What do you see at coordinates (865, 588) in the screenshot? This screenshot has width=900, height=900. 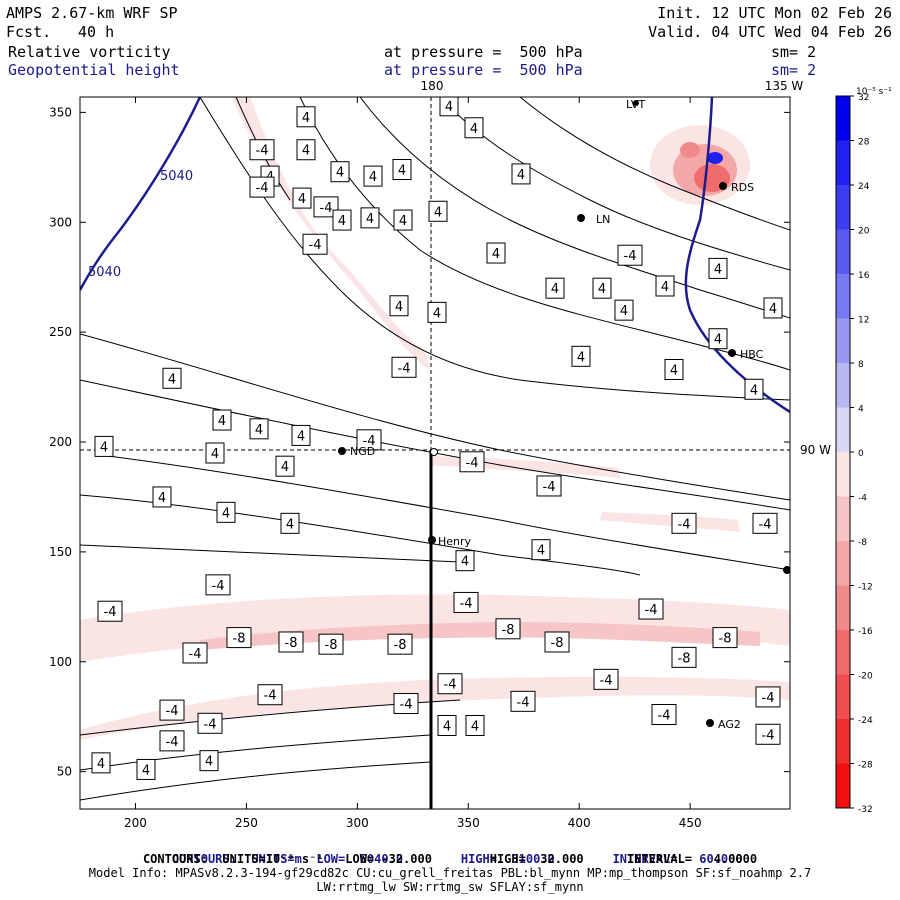 I see `colorbar-tick-label: -12` at bounding box center [865, 588].